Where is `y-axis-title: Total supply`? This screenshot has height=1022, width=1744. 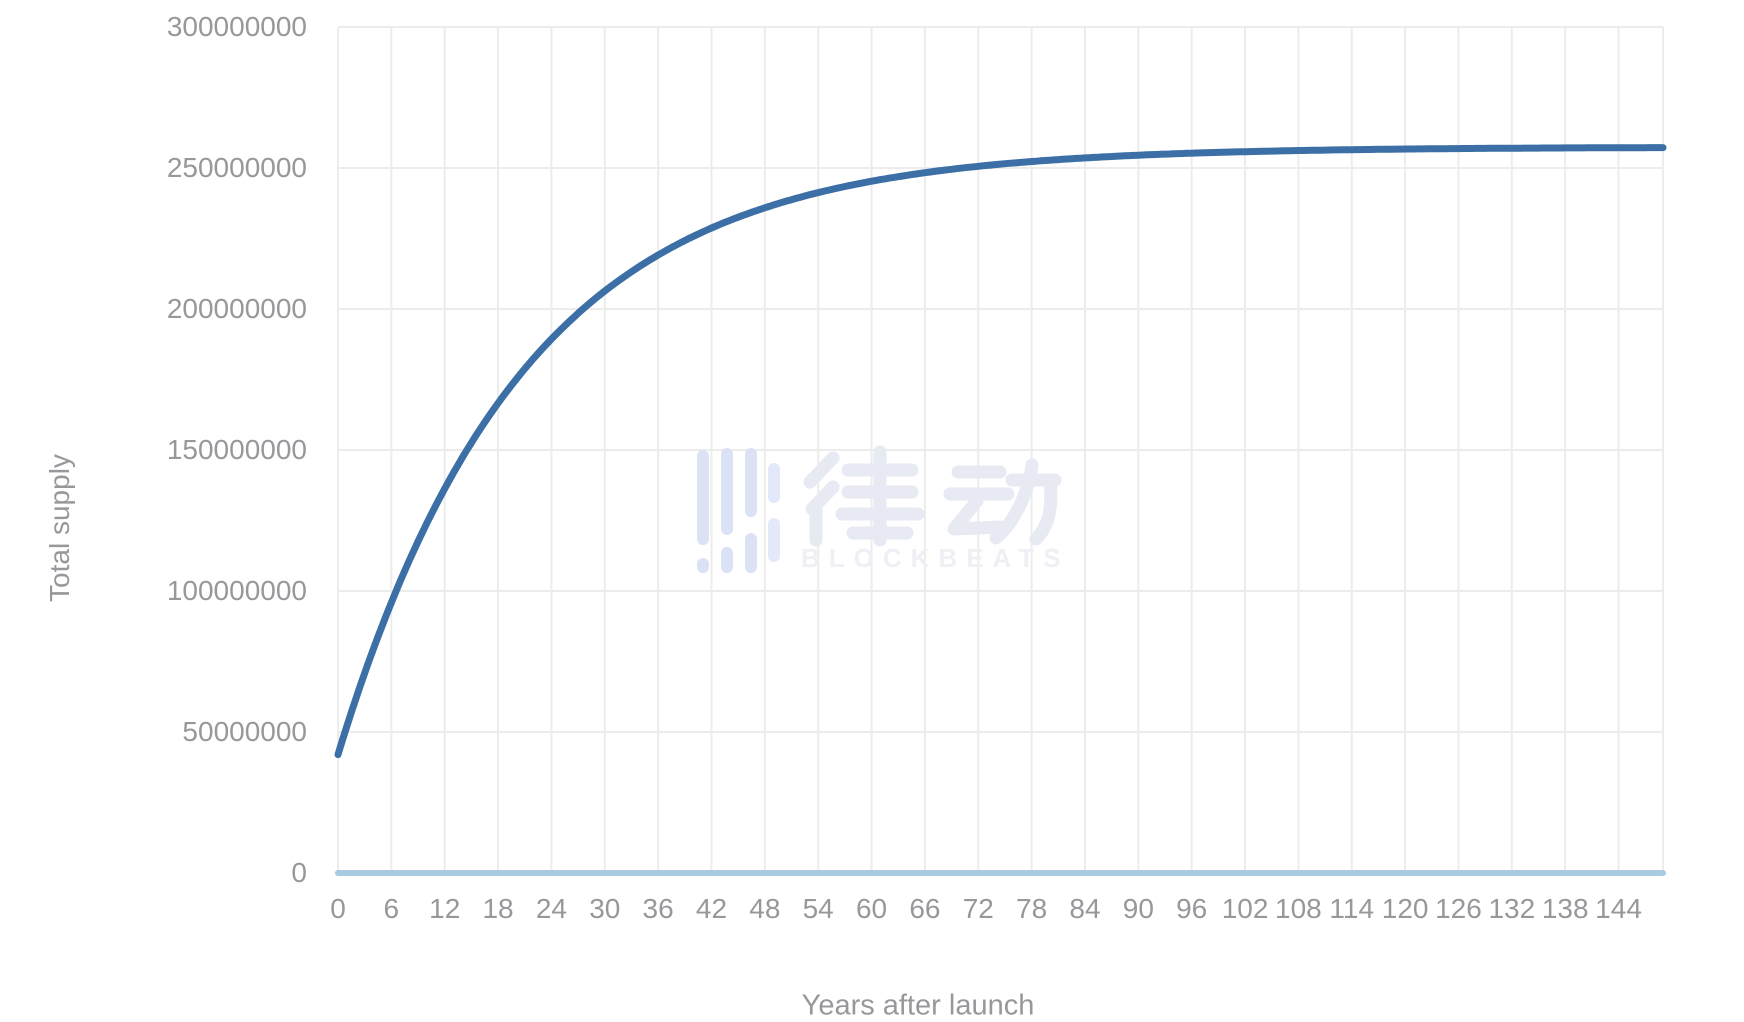
y-axis-title: Total supply is located at coordinates (59, 528).